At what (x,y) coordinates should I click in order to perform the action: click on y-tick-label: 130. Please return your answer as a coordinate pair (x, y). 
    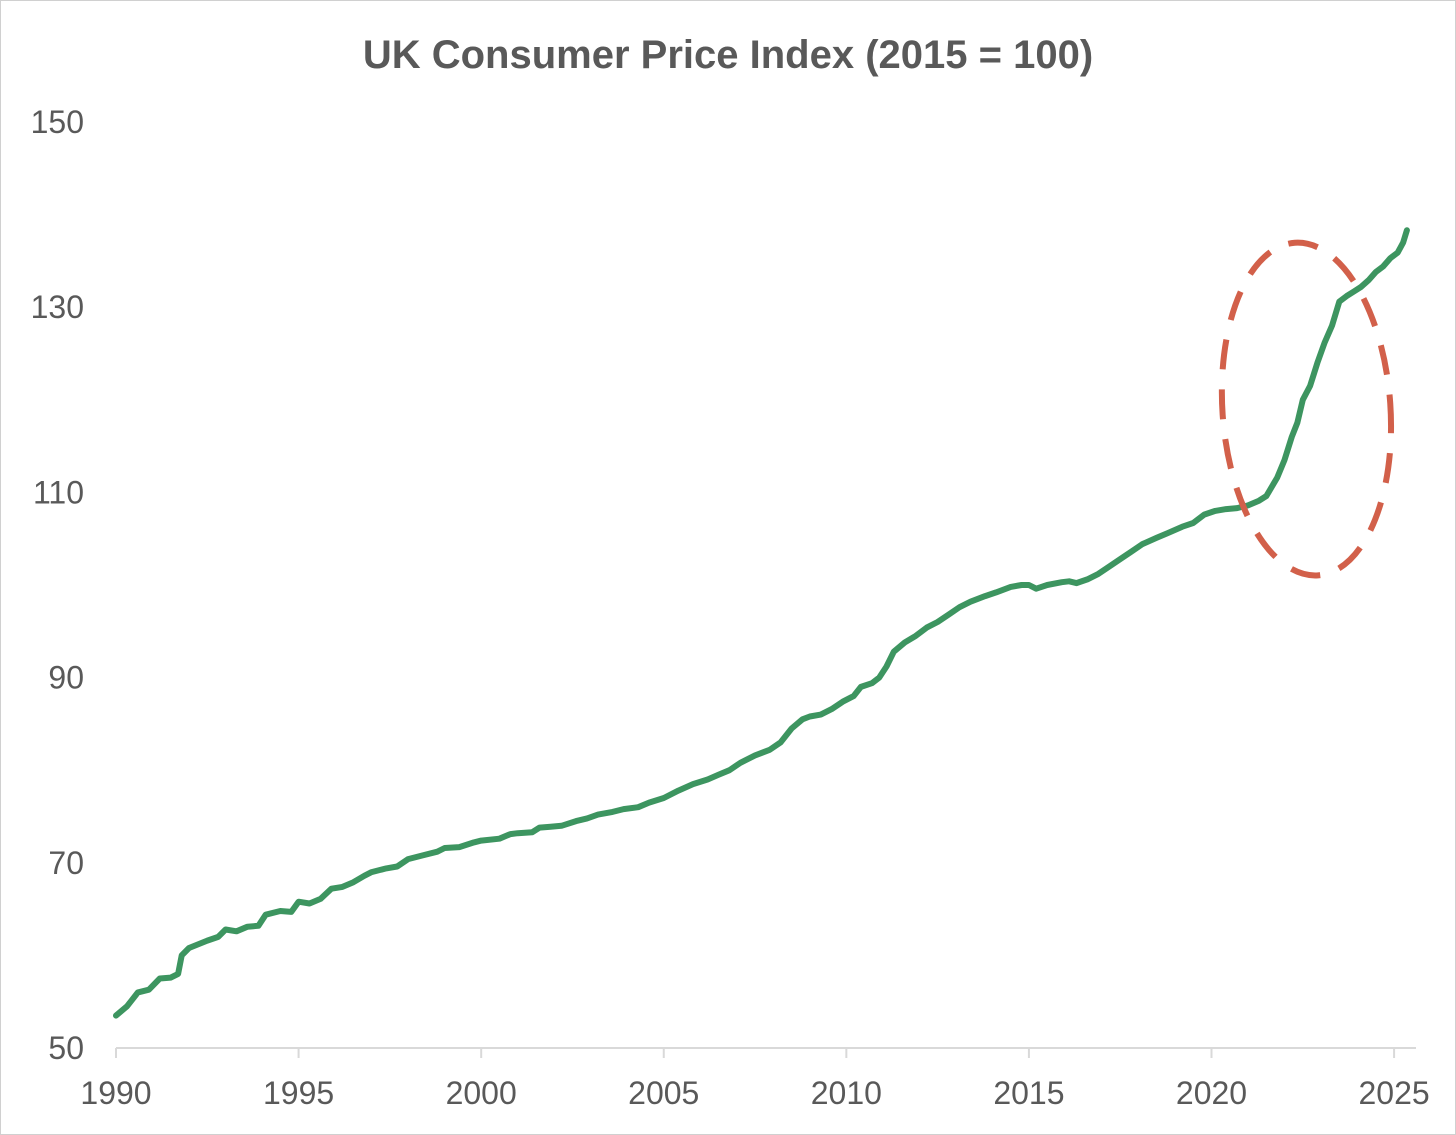
    Looking at the image, I should click on (57, 307).